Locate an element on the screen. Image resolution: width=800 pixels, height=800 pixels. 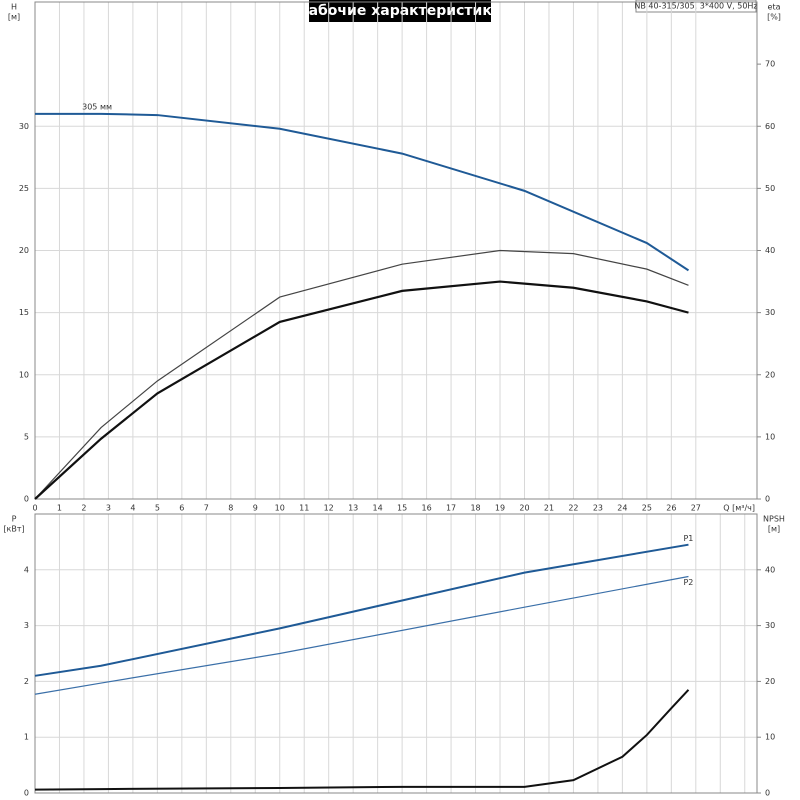
y-tick-label: 10 is located at coordinates (24, 374).